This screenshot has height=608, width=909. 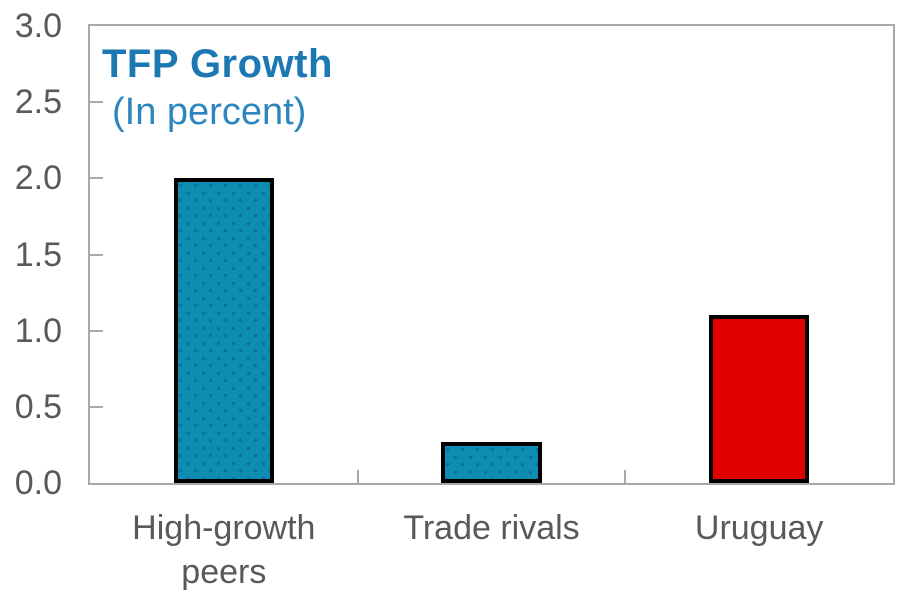 What do you see at coordinates (224, 330) in the screenshot?
I see `bar-high-growth-peers` at bounding box center [224, 330].